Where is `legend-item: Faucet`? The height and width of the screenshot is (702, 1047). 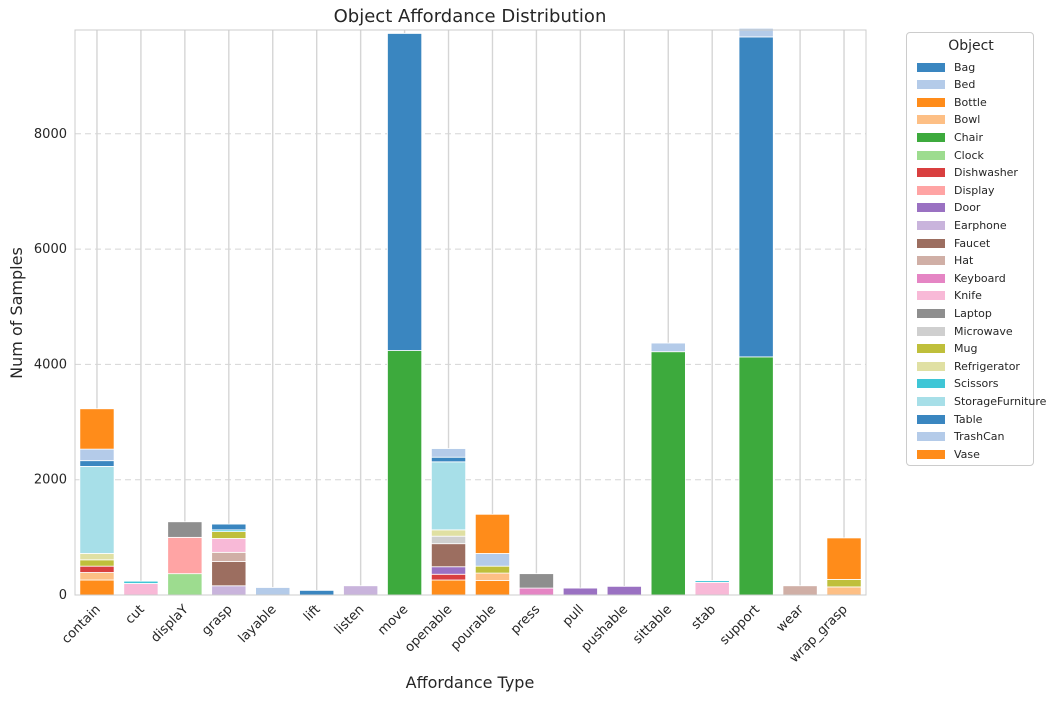 legend-item: Faucet is located at coordinates (953, 243).